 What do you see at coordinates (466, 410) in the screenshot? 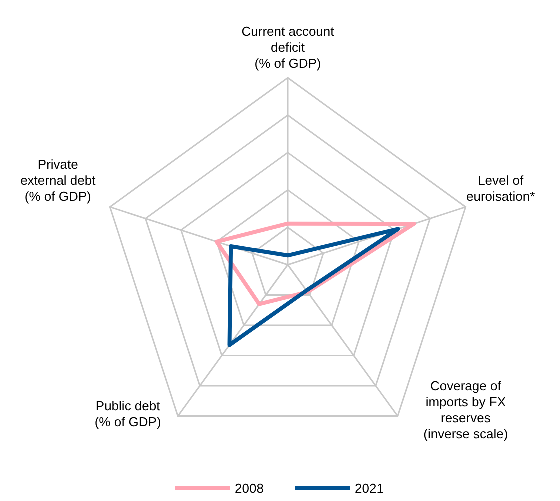
I see `spoke-label: Coverage of imports by FX reserves (inverse scale)` at bounding box center [466, 410].